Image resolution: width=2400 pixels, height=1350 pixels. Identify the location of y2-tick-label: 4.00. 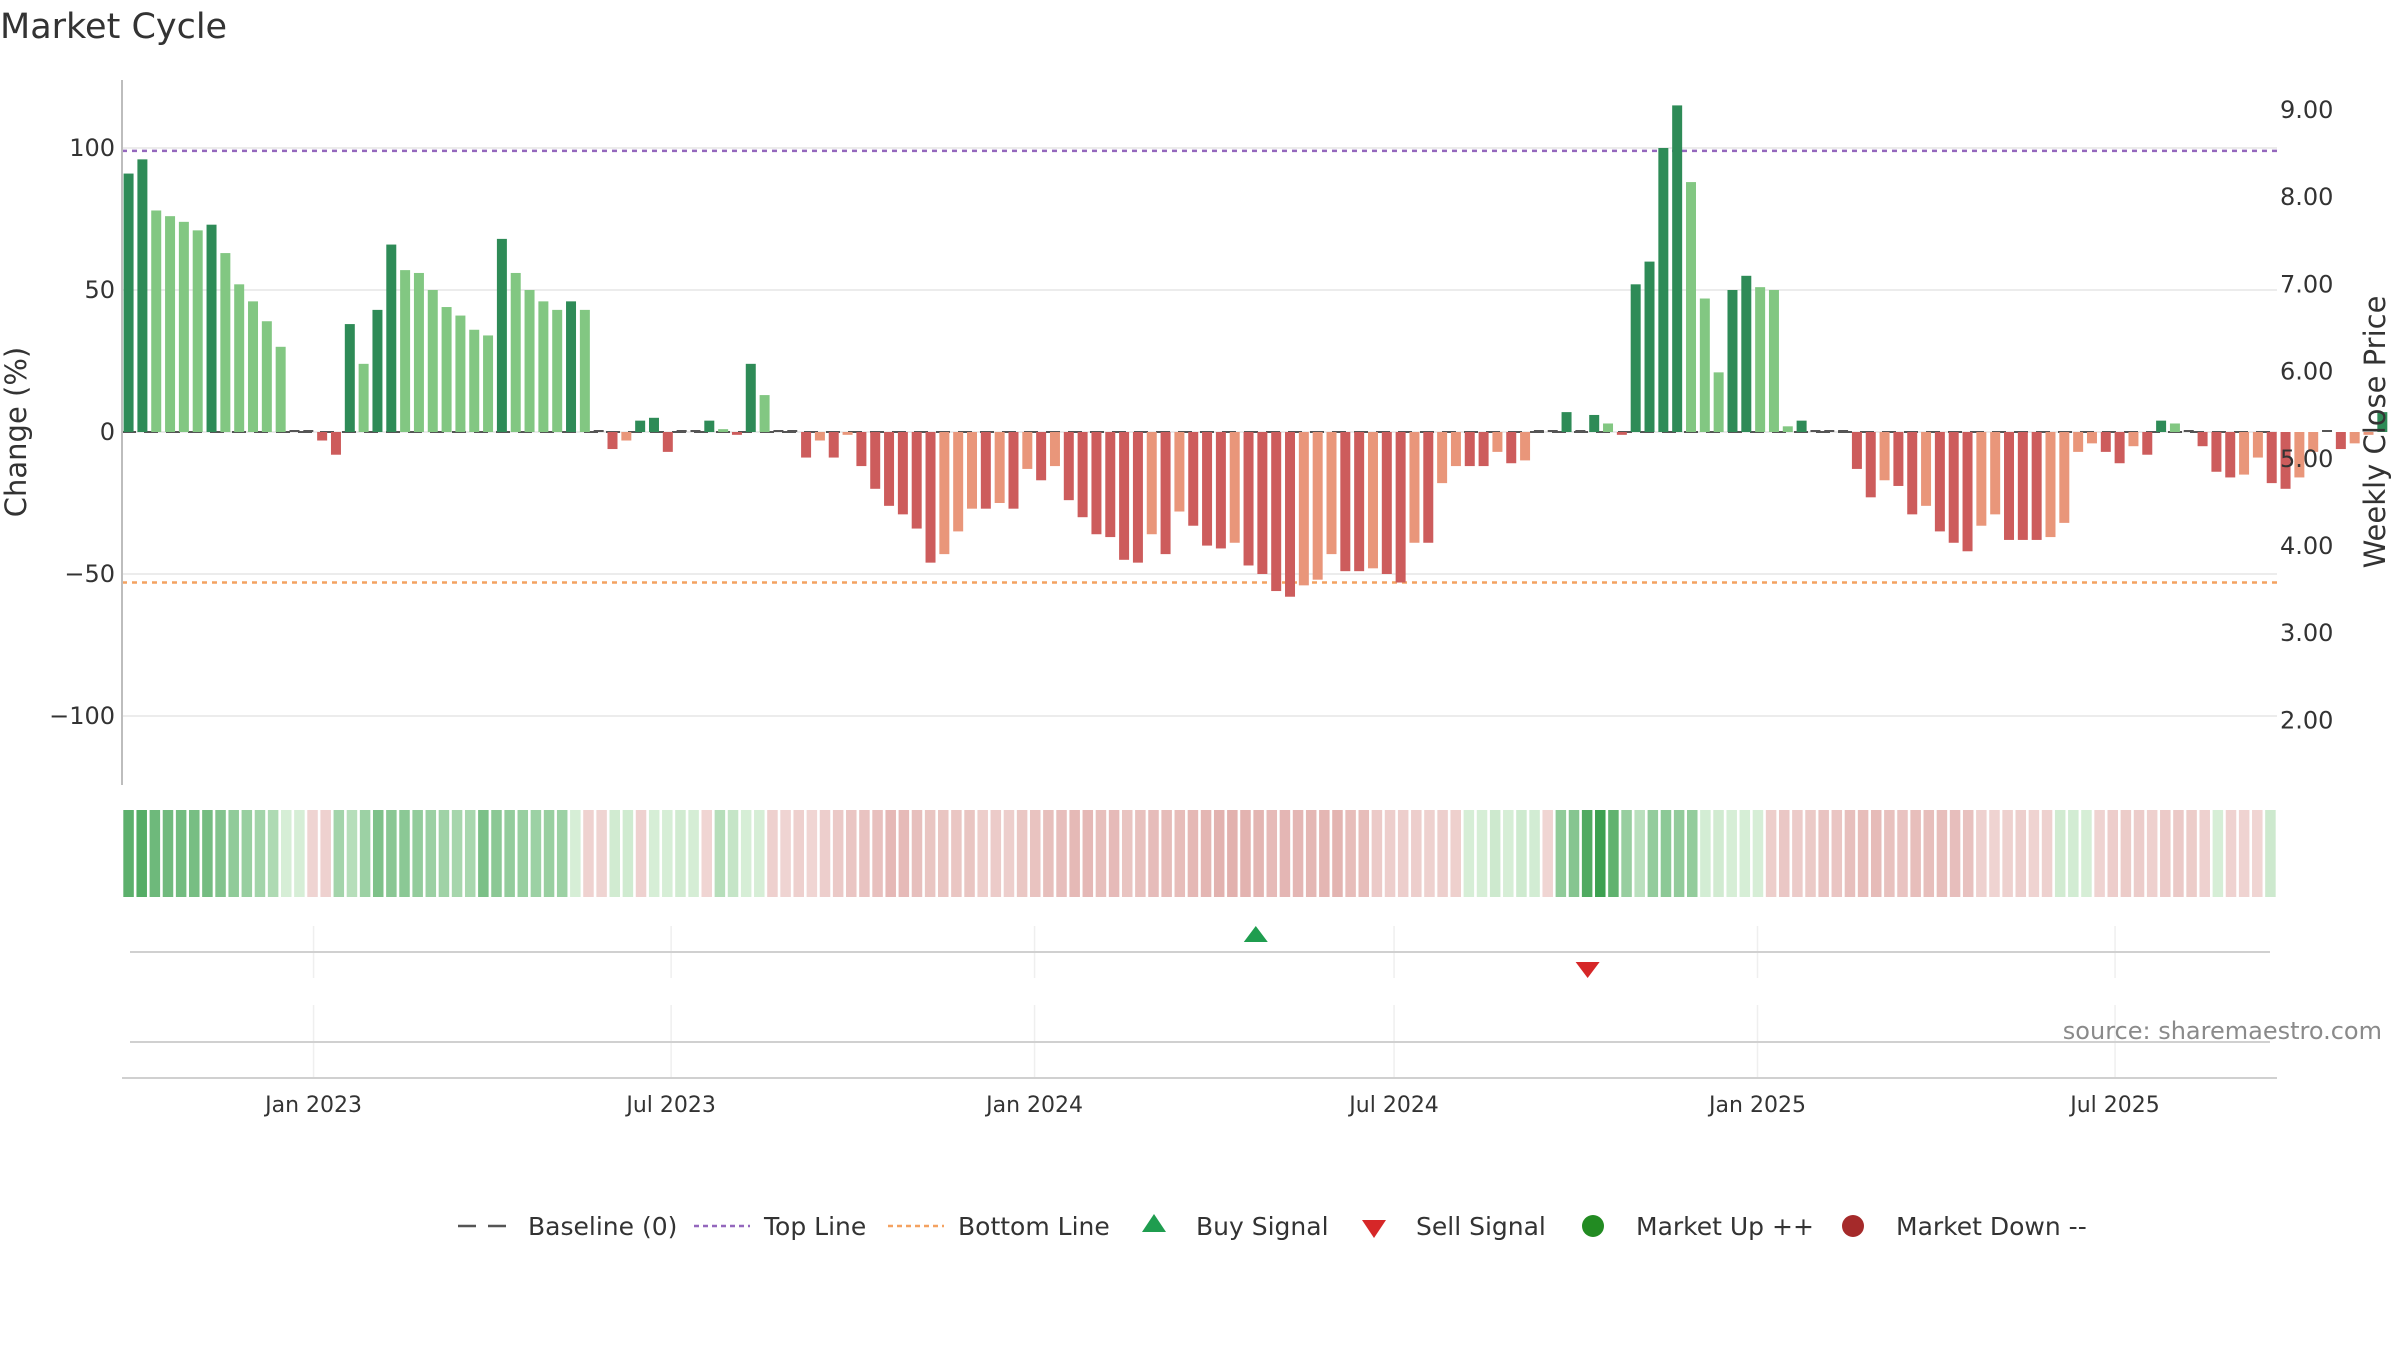
(2306, 546).